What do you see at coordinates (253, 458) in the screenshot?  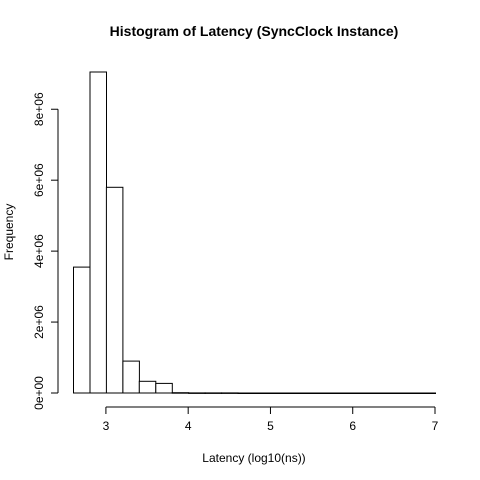 I see `x-axis-label: Latency (log10(ns))` at bounding box center [253, 458].